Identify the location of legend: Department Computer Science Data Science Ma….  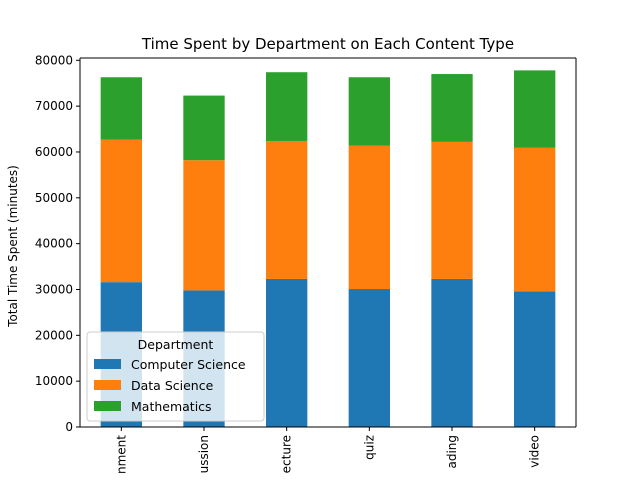
(175, 376).